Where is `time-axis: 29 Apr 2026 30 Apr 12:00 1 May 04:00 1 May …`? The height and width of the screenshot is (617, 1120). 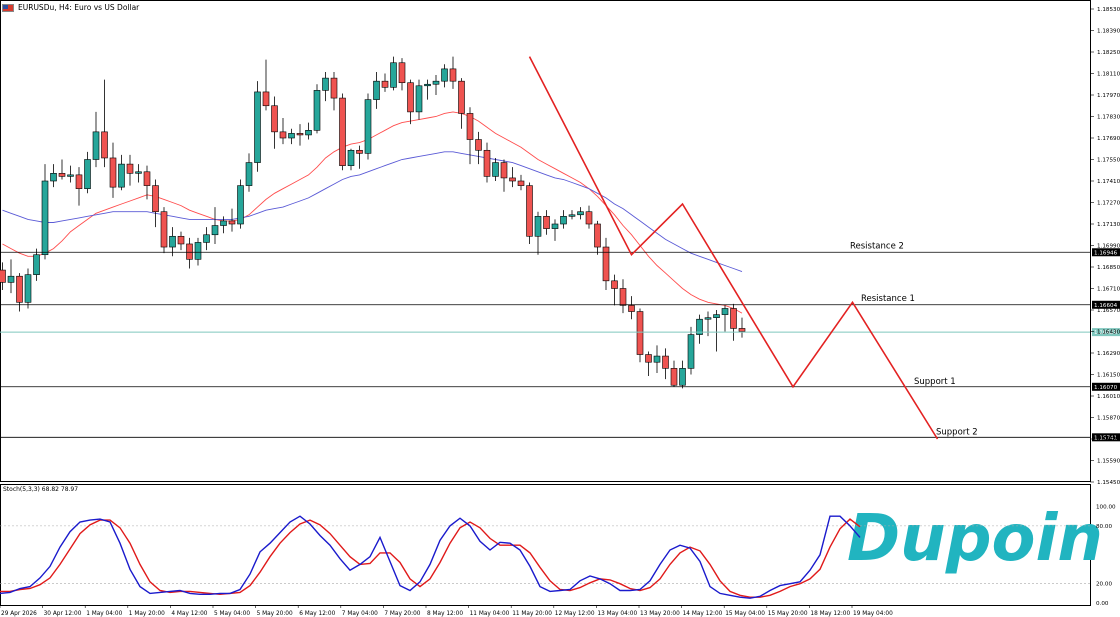
time-axis: 29 Apr 2026 30 Apr 12:00 1 May 04:00 1 May … is located at coordinates (446, 611).